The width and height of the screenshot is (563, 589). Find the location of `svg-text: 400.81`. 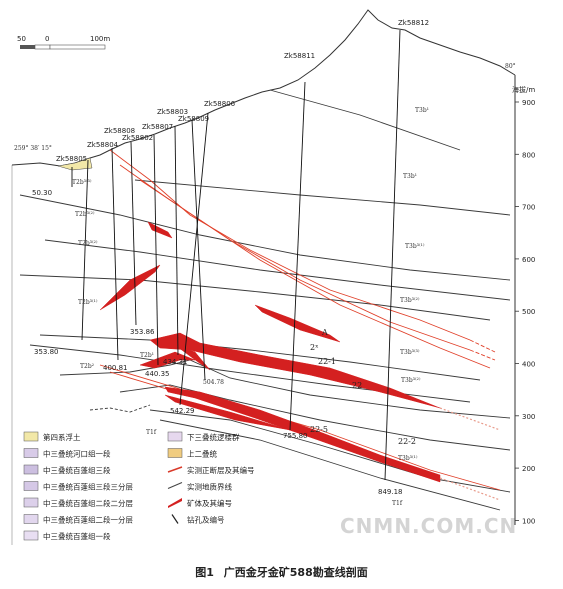

svg-text: 400.81 is located at coordinates (115, 368).